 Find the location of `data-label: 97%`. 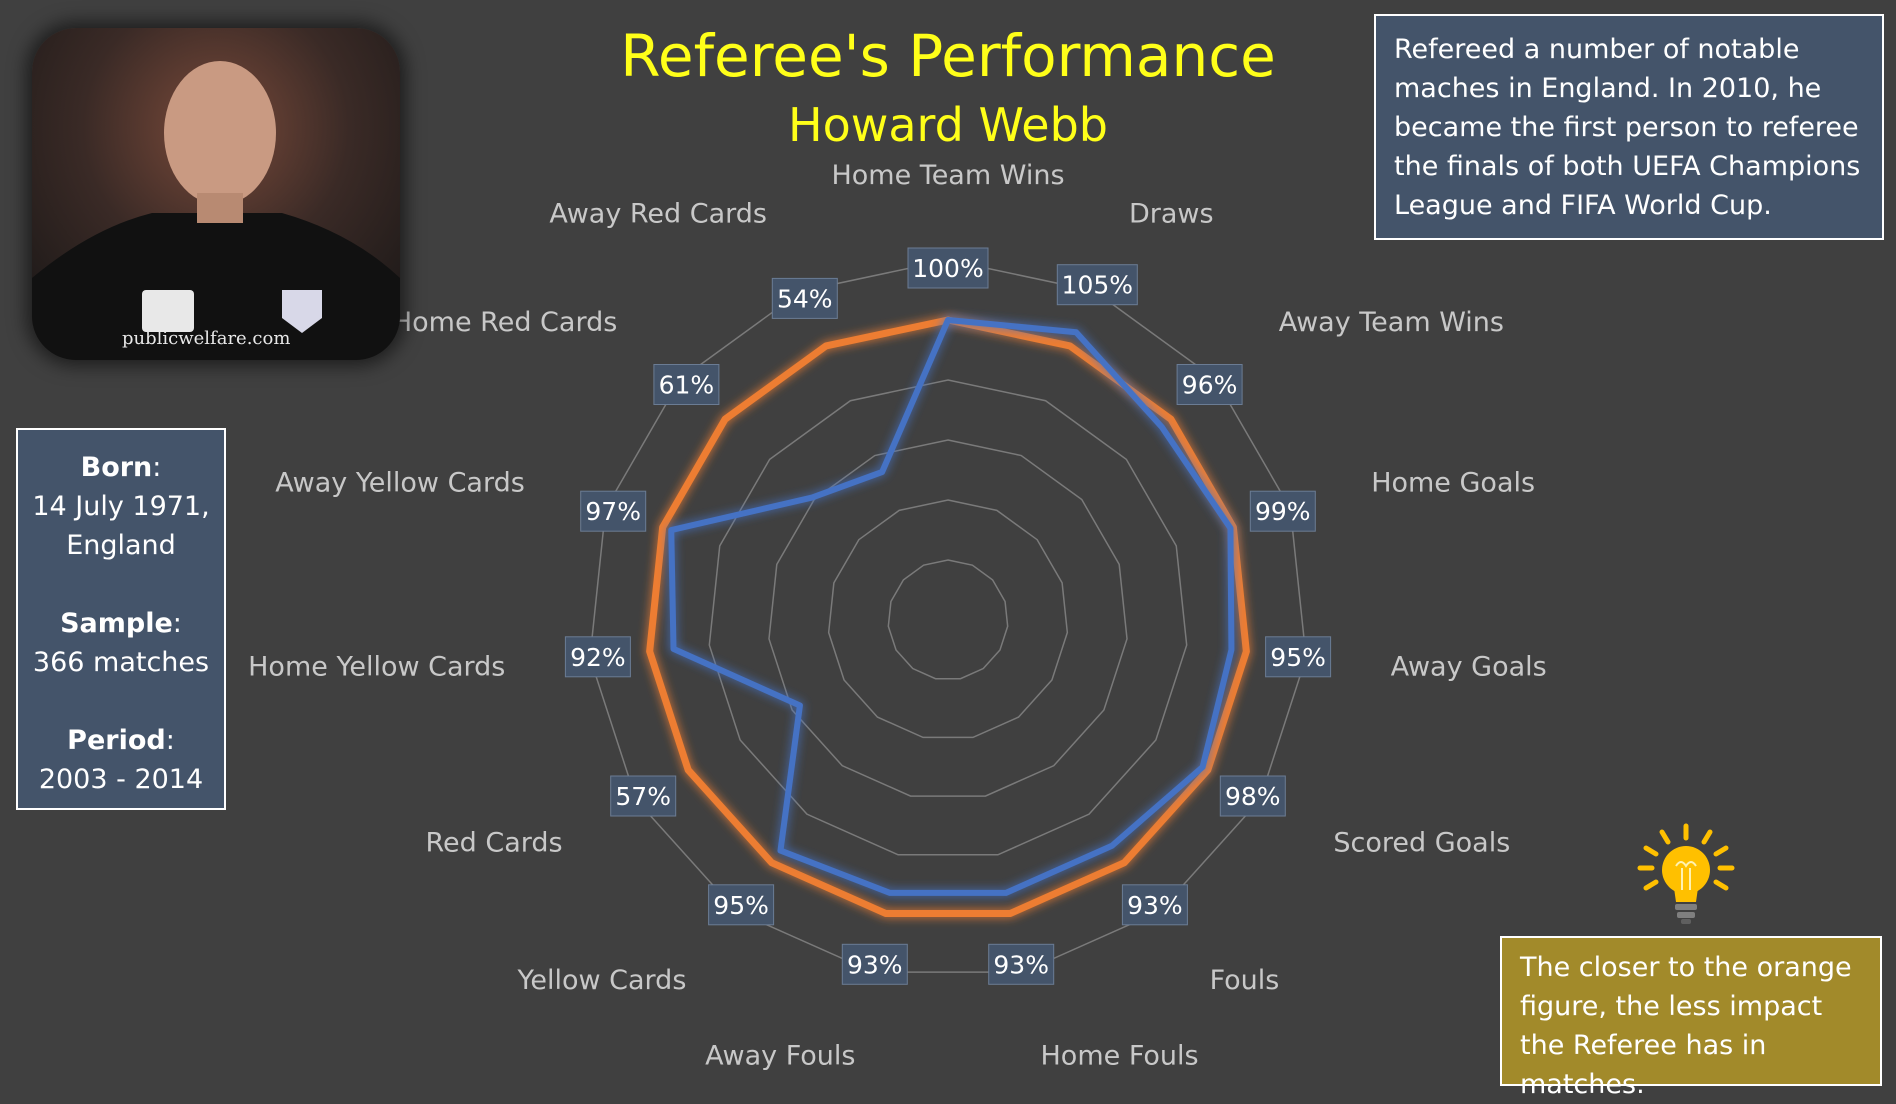

data-label: 97% is located at coordinates (613, 511).